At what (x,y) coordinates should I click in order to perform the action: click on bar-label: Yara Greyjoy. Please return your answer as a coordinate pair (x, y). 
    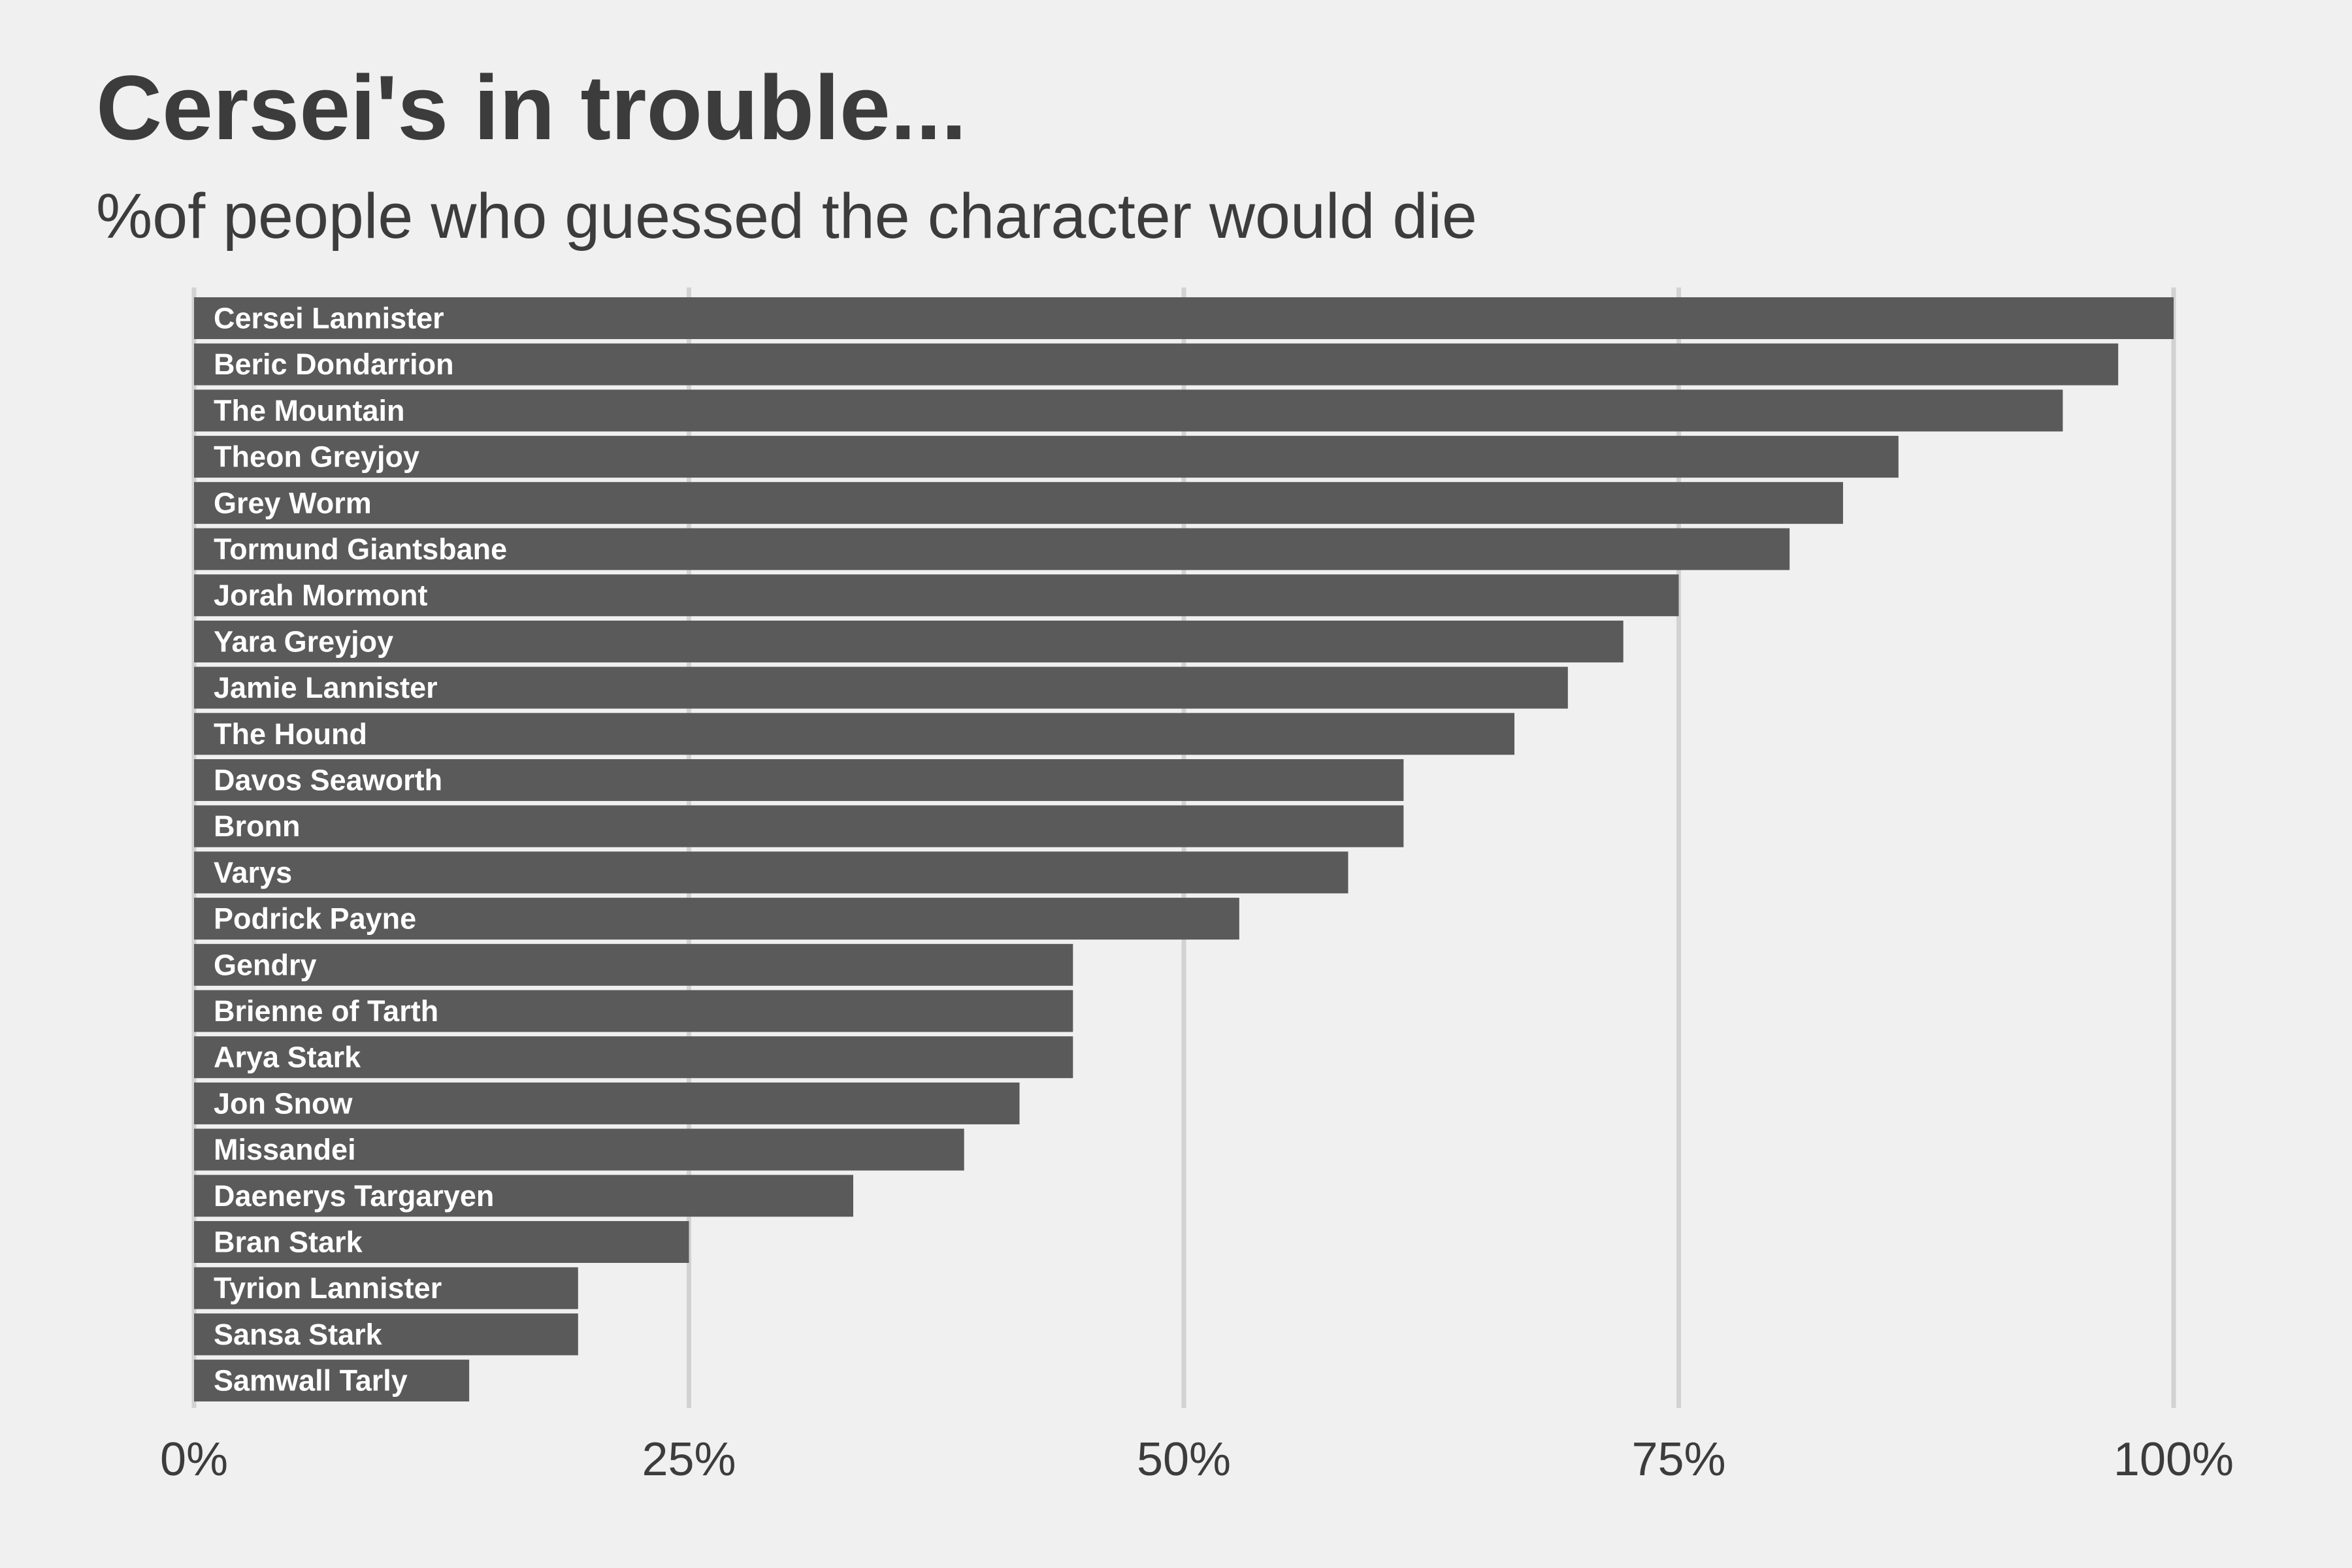
    Looking at the image, I should click on (303, 641).